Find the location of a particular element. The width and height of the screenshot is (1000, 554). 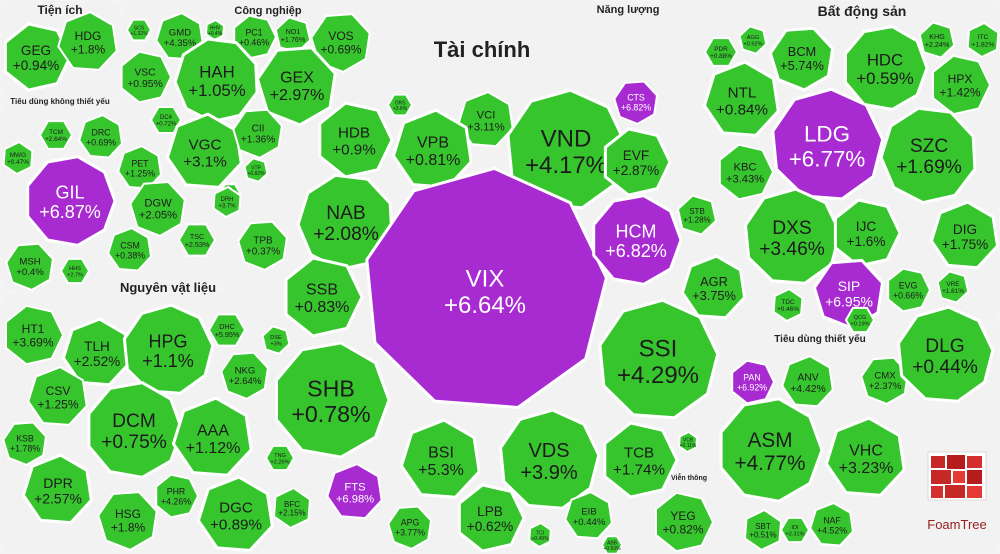

stock-cell-shb: SHB+0.78% is located at coordinates (333, 400).